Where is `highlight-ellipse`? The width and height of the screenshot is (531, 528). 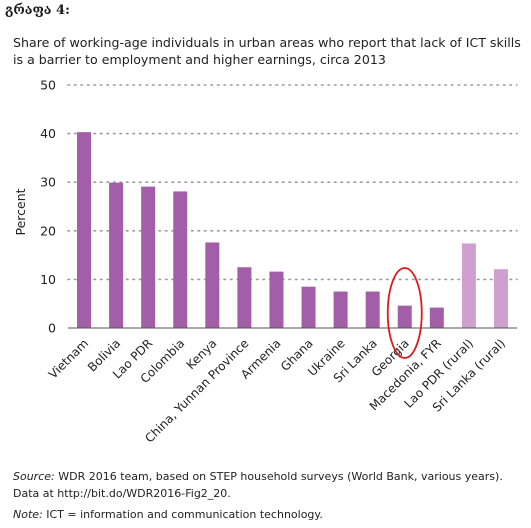
highlight-ellipse is located at coordinates (404, 313).